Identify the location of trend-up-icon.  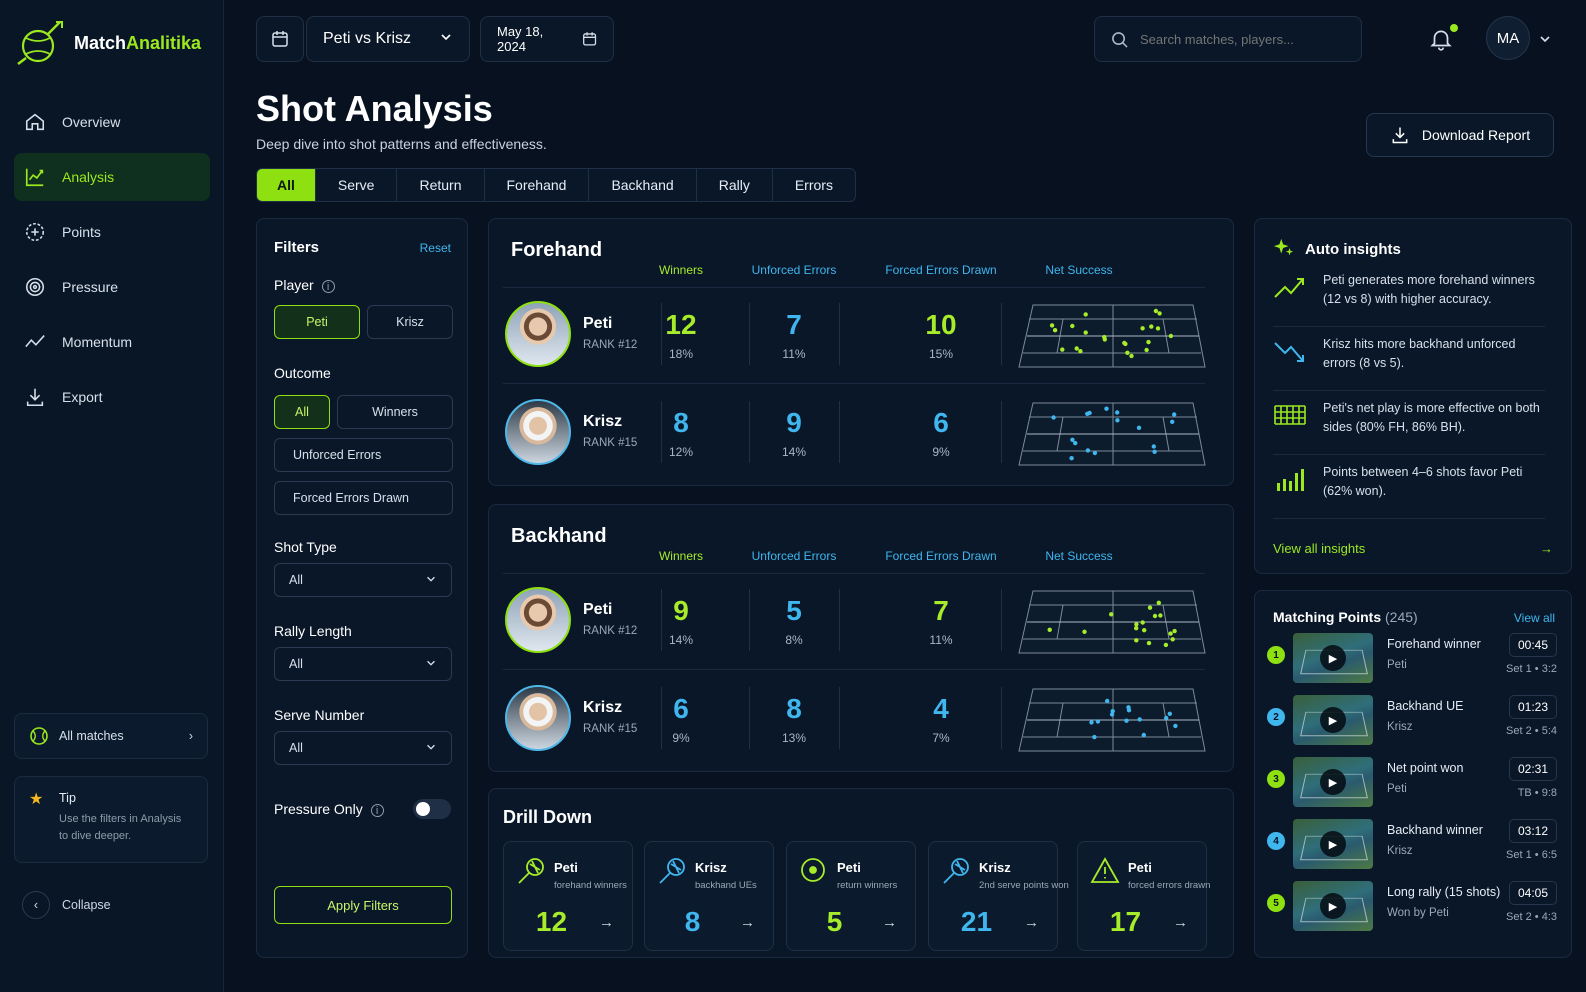
(1290, 290).